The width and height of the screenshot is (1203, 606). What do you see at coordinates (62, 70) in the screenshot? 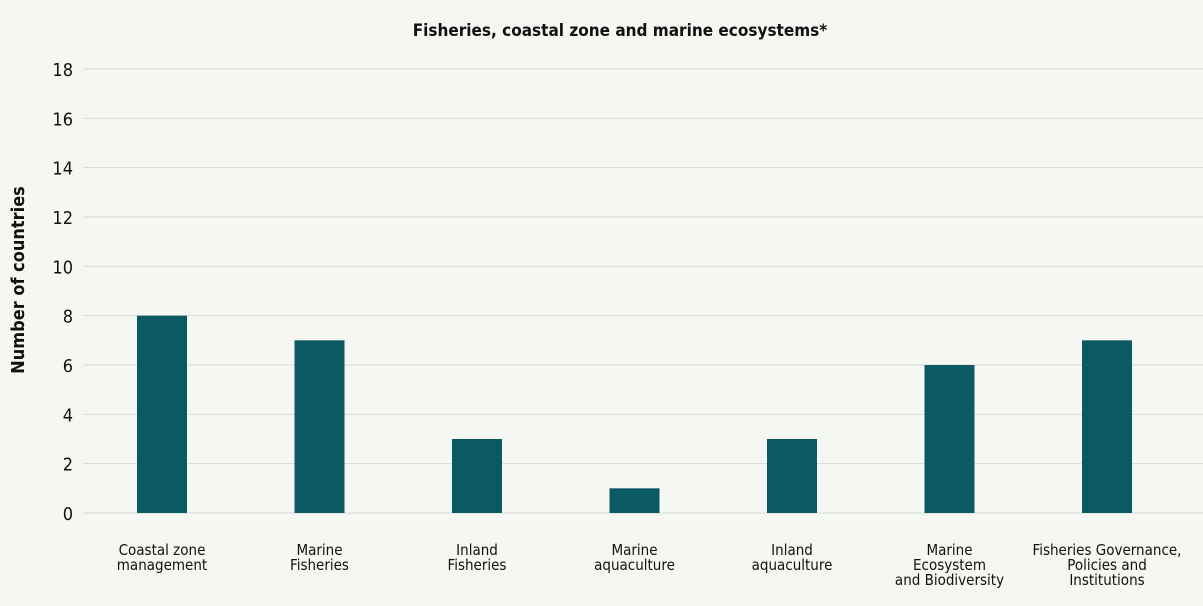
I see `y-tick-label: 18` at bounding box center [62, 70].